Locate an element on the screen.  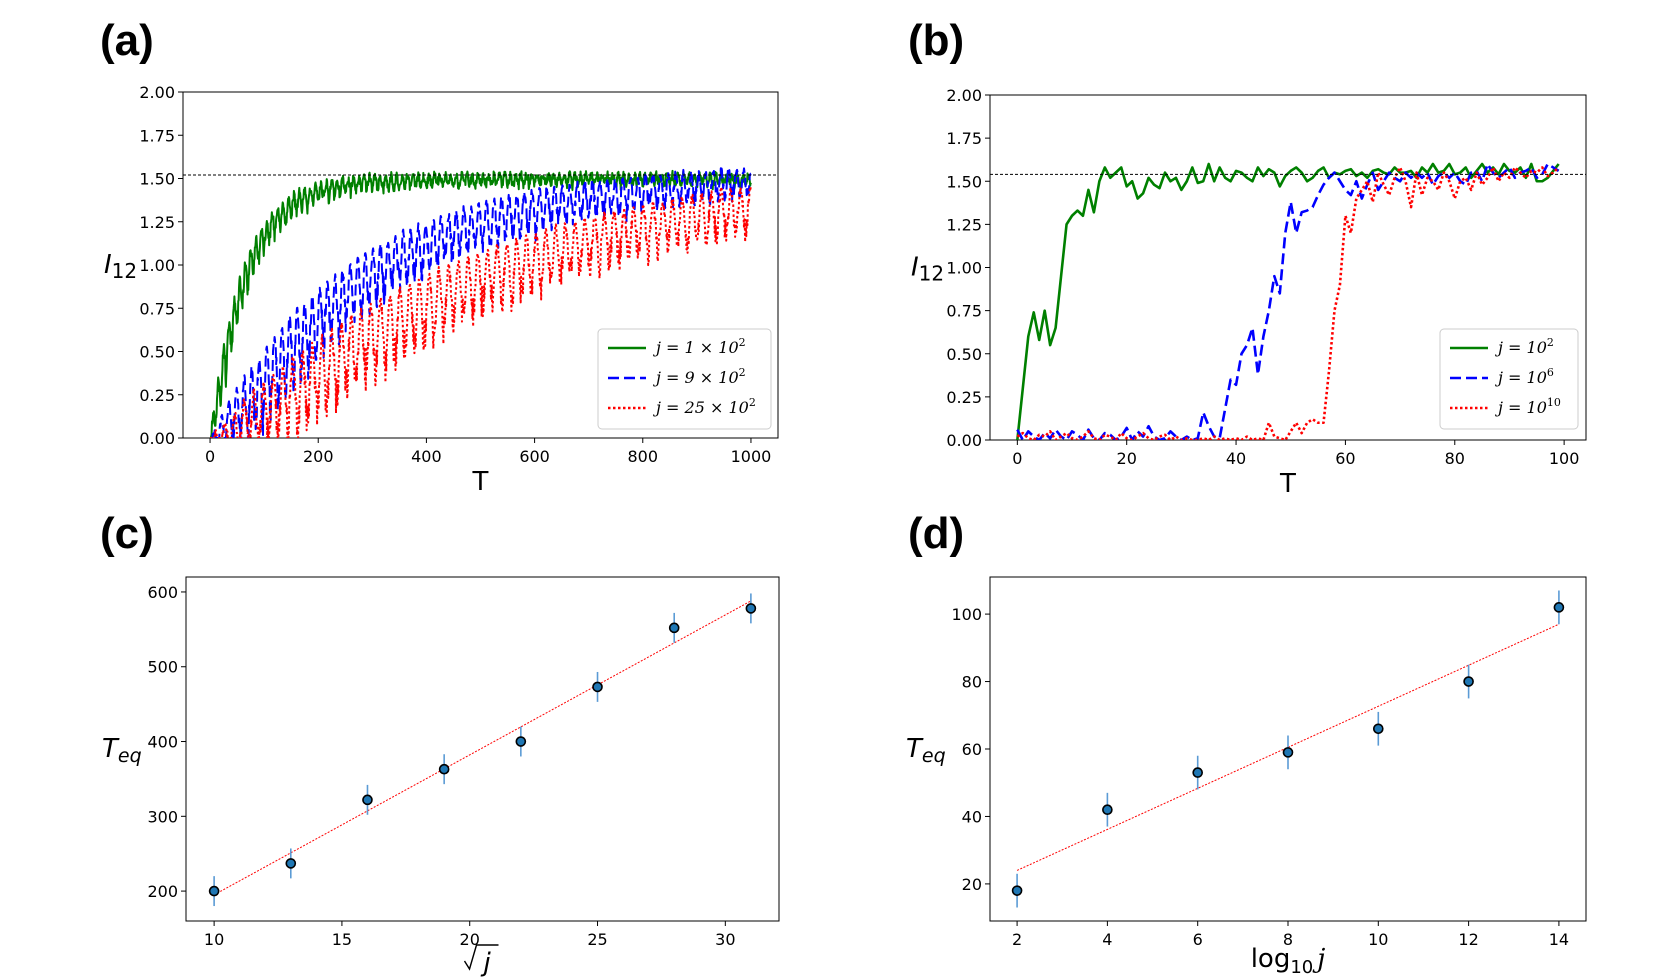
legend-entry: j = 106 is located at coordinates (1524, 376).